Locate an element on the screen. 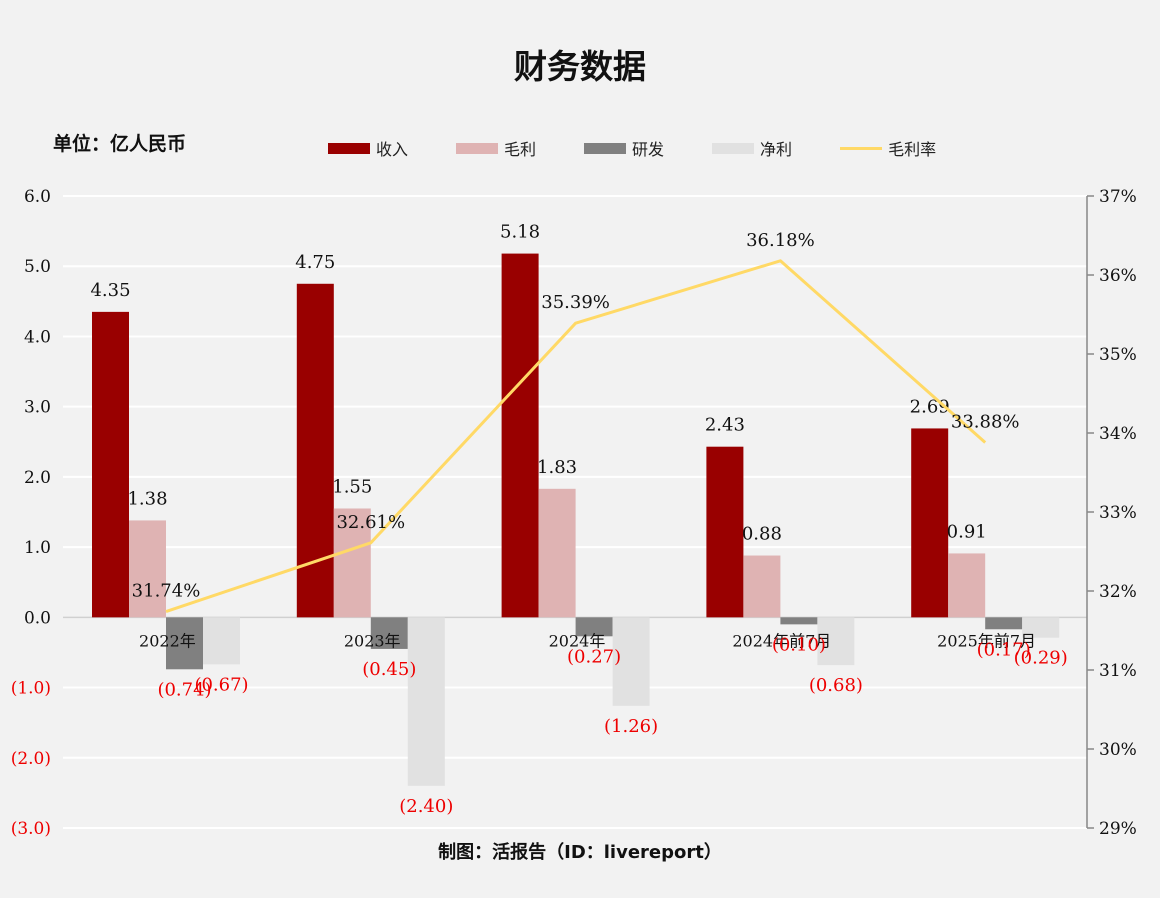 The image size is (1160, 898). y-left-tick-label: 5.0 is located at coordinates (37, 267).